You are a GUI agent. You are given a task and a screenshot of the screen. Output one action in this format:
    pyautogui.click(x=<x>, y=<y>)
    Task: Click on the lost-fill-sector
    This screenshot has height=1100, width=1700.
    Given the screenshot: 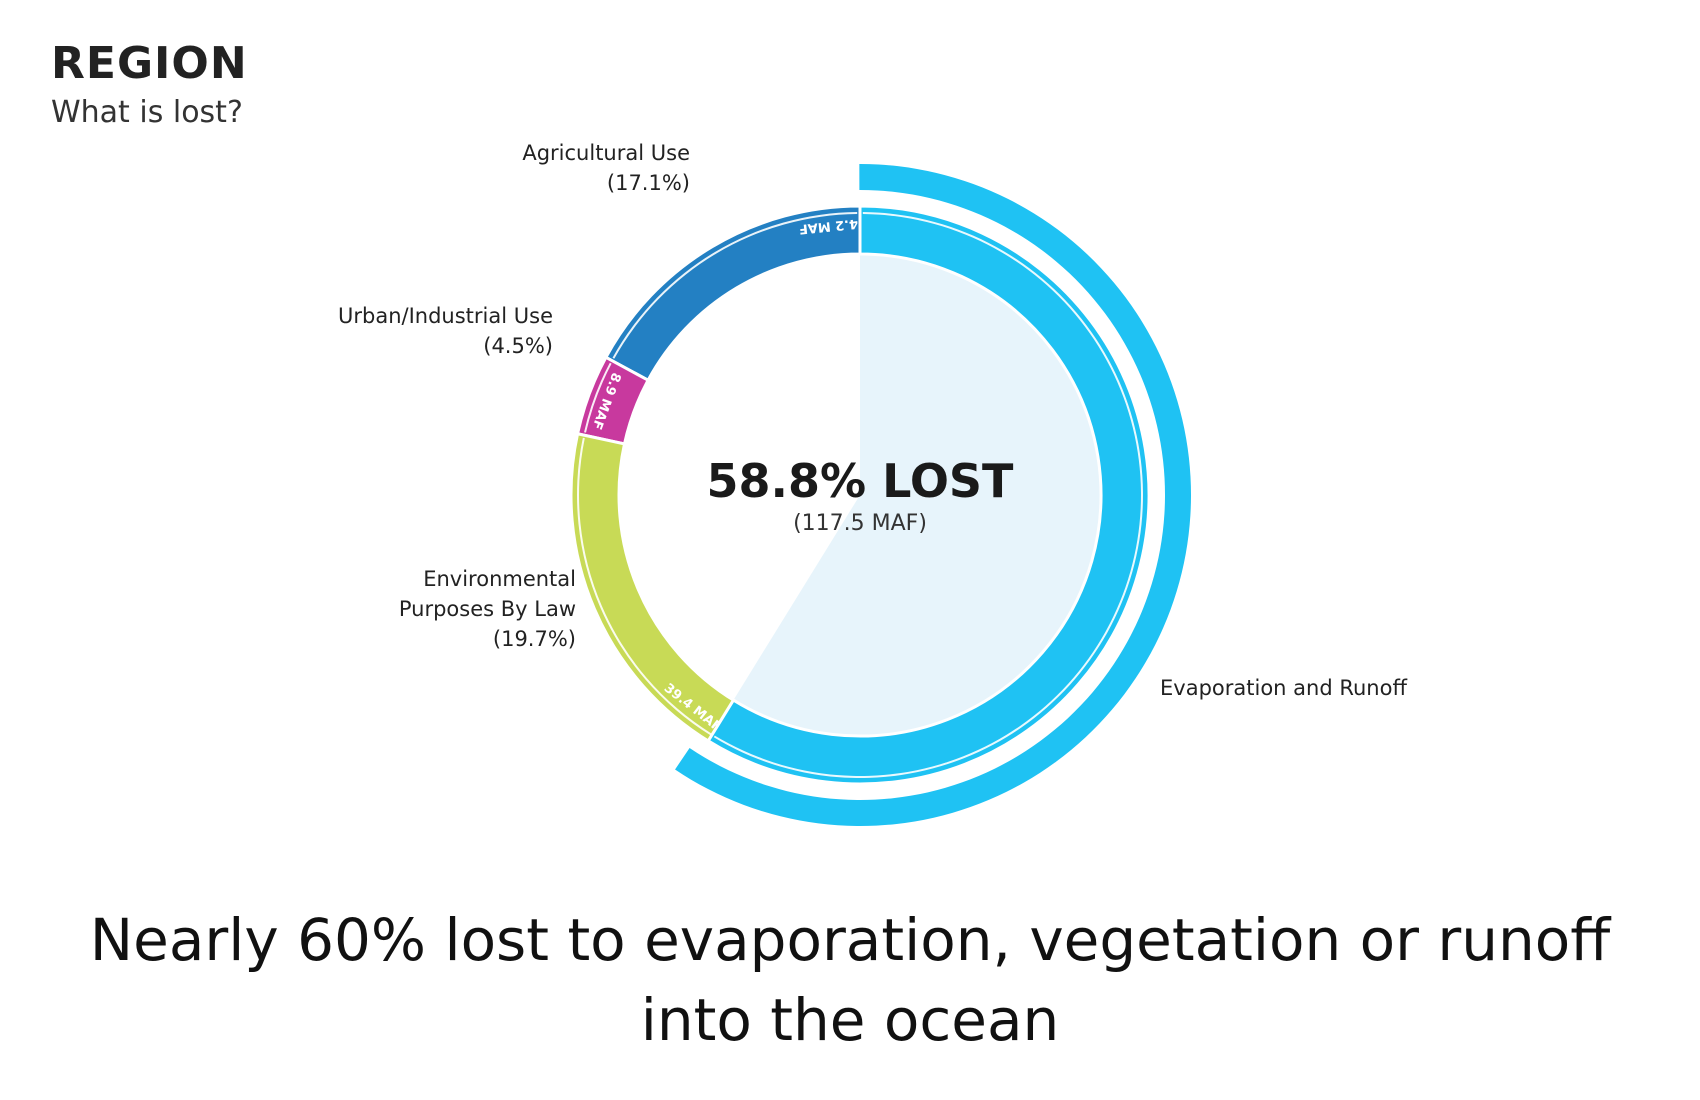 What is the action you would take?
    pyautogui.click(x=917, y=495)
    